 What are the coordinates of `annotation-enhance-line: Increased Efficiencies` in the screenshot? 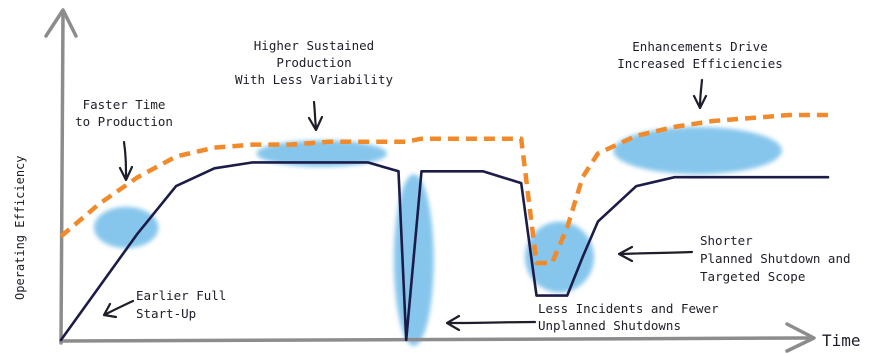 It's located at (700, 63).